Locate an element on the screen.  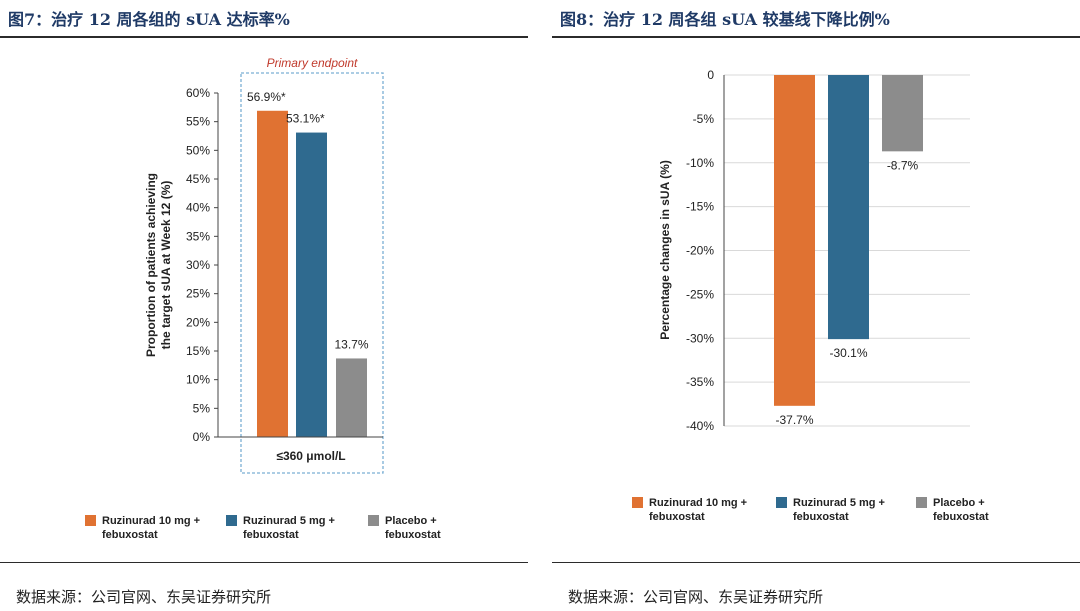
y-tick-label: 10% is located at coordinates (198, 380).